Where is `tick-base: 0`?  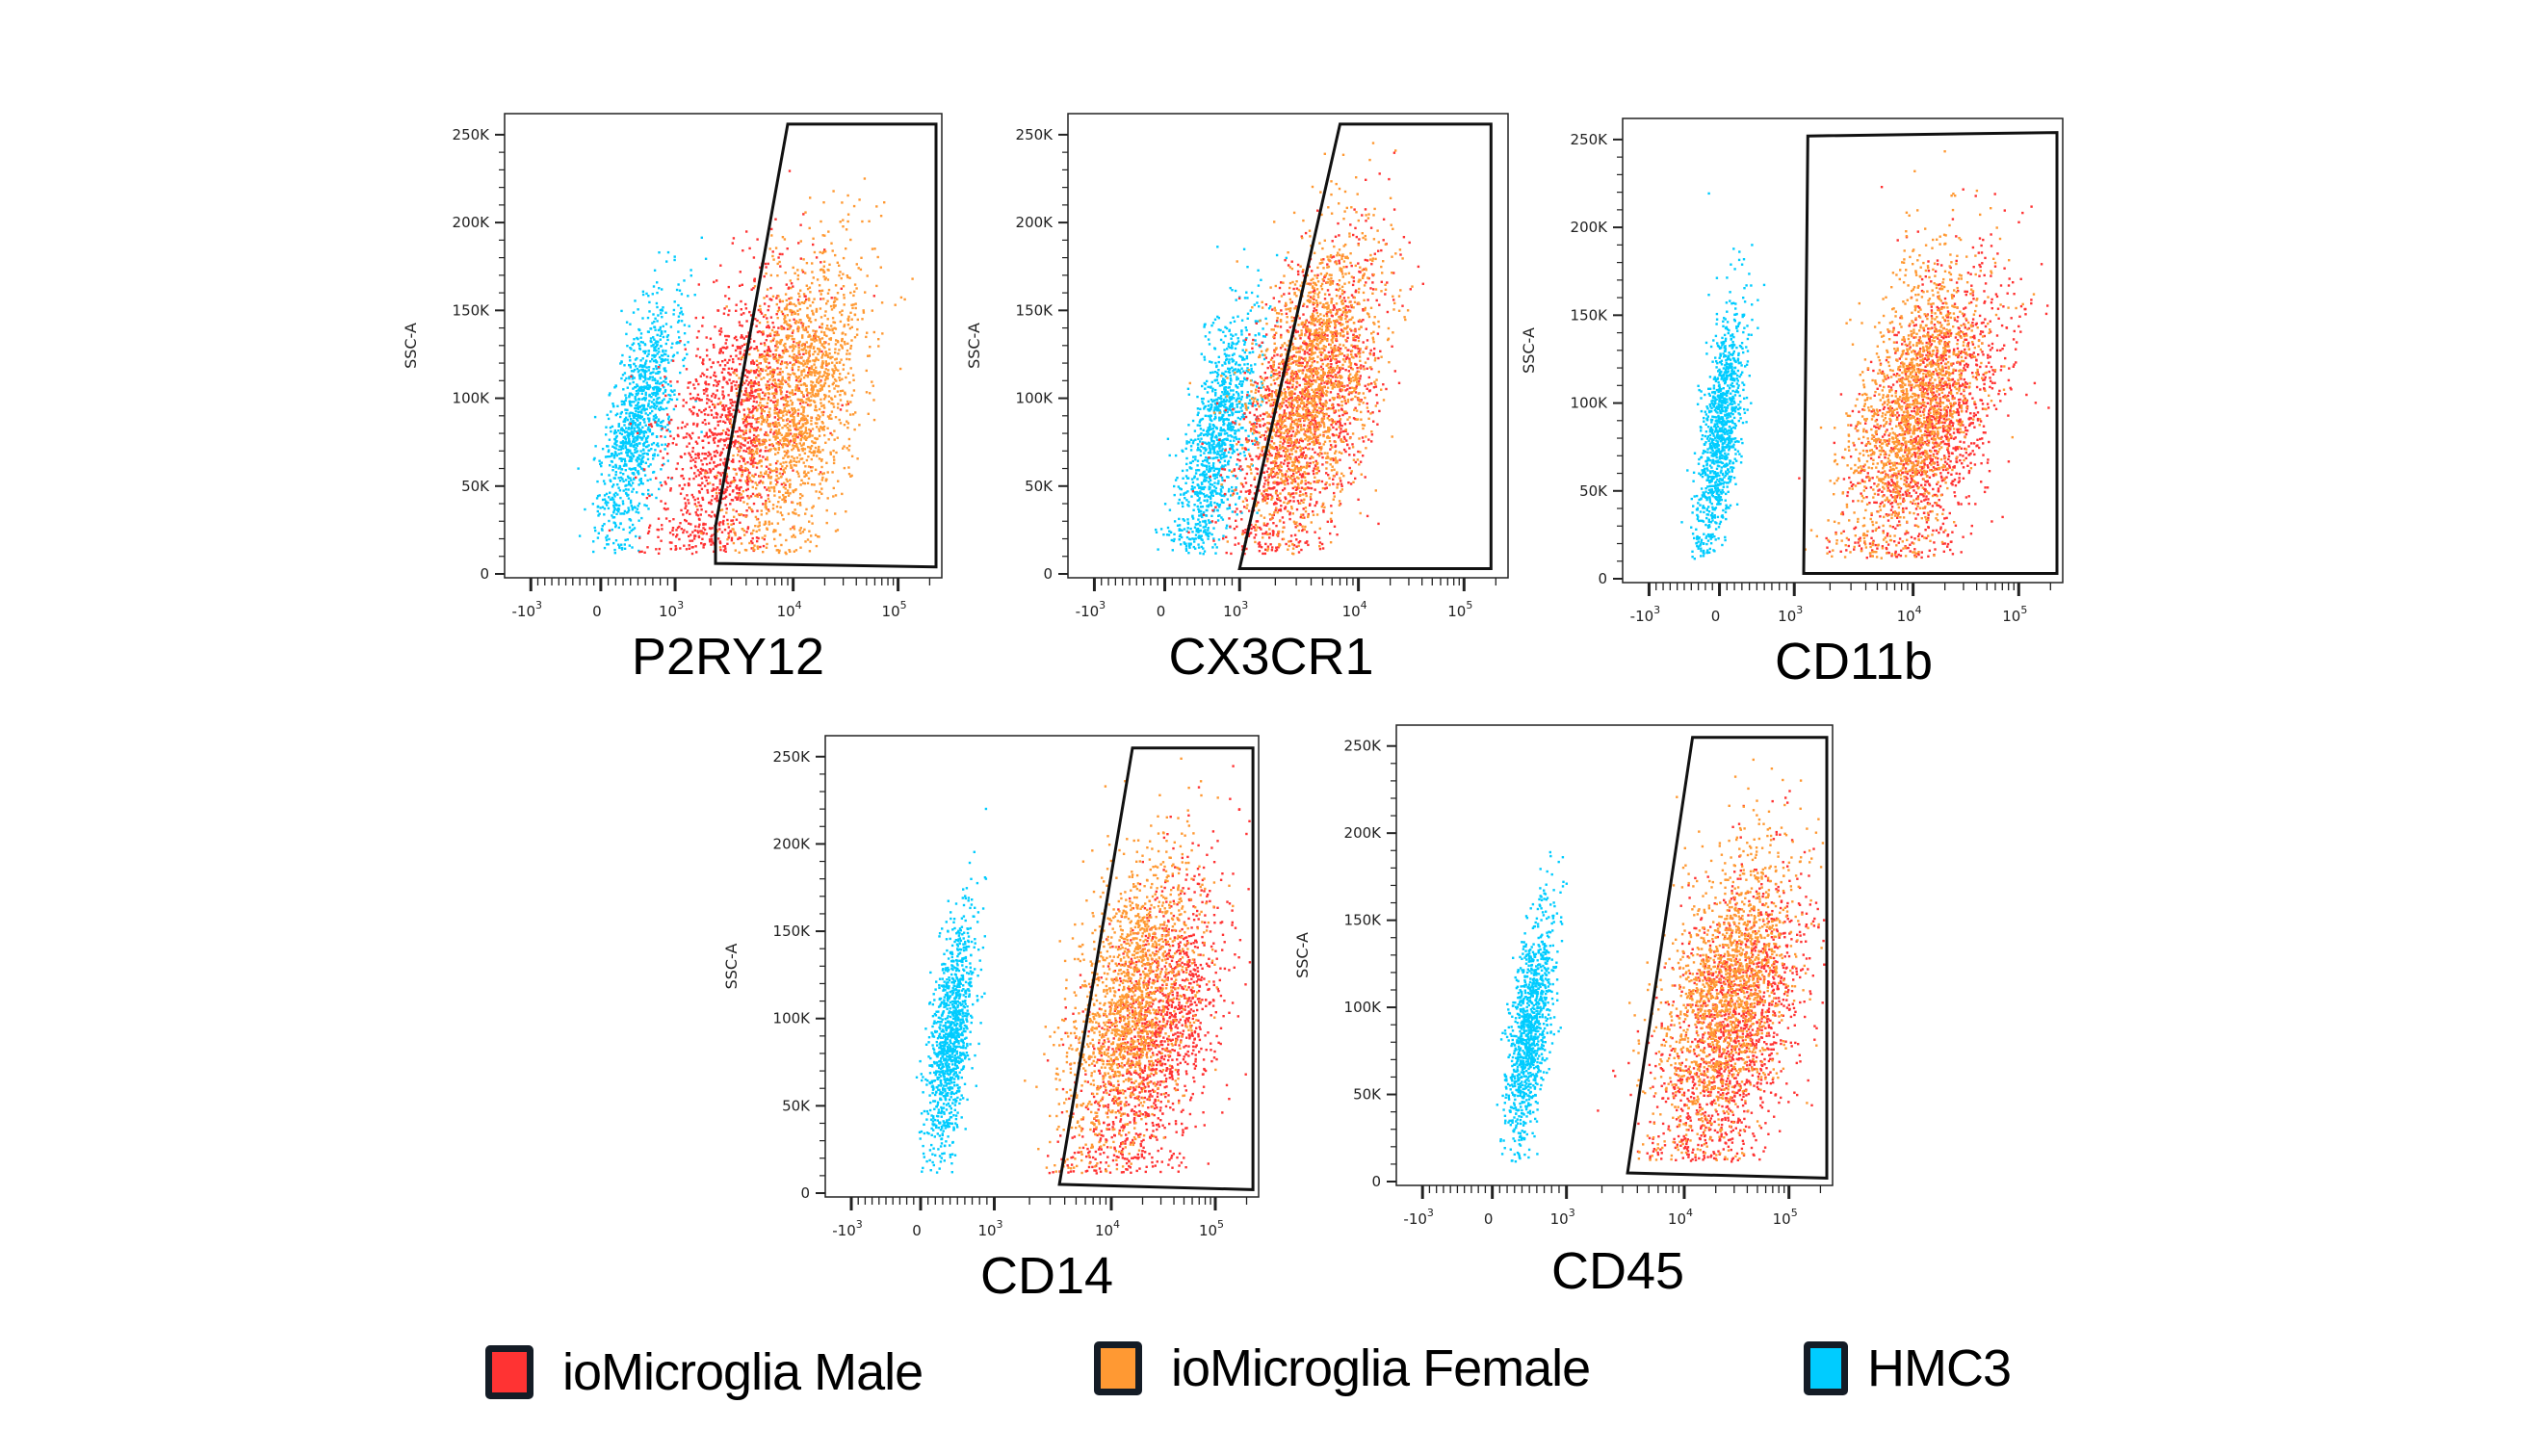 tick-base: 0 is located at coordinates (597, 611).